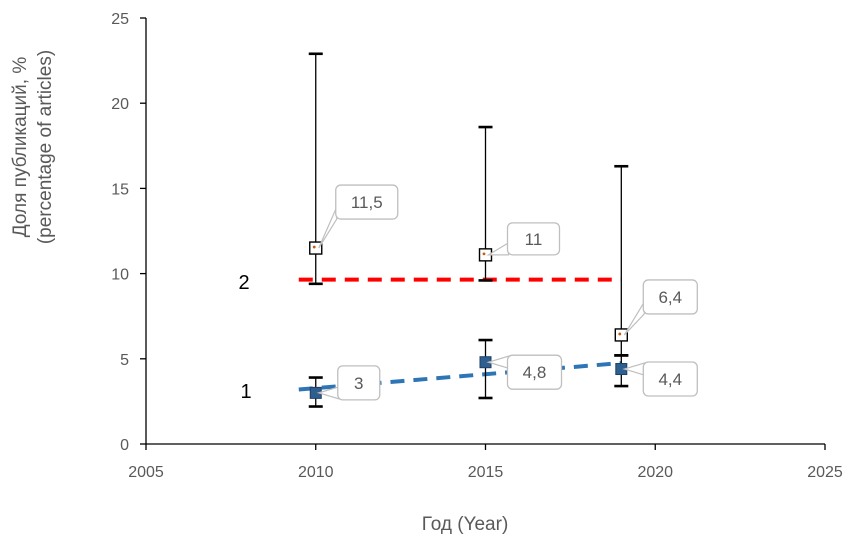 The image size is (852, 537). What do you see at coordinates (120, 104) in the screenshot?
I see `y-tick-label: 20` at bounding box center [120, 104].